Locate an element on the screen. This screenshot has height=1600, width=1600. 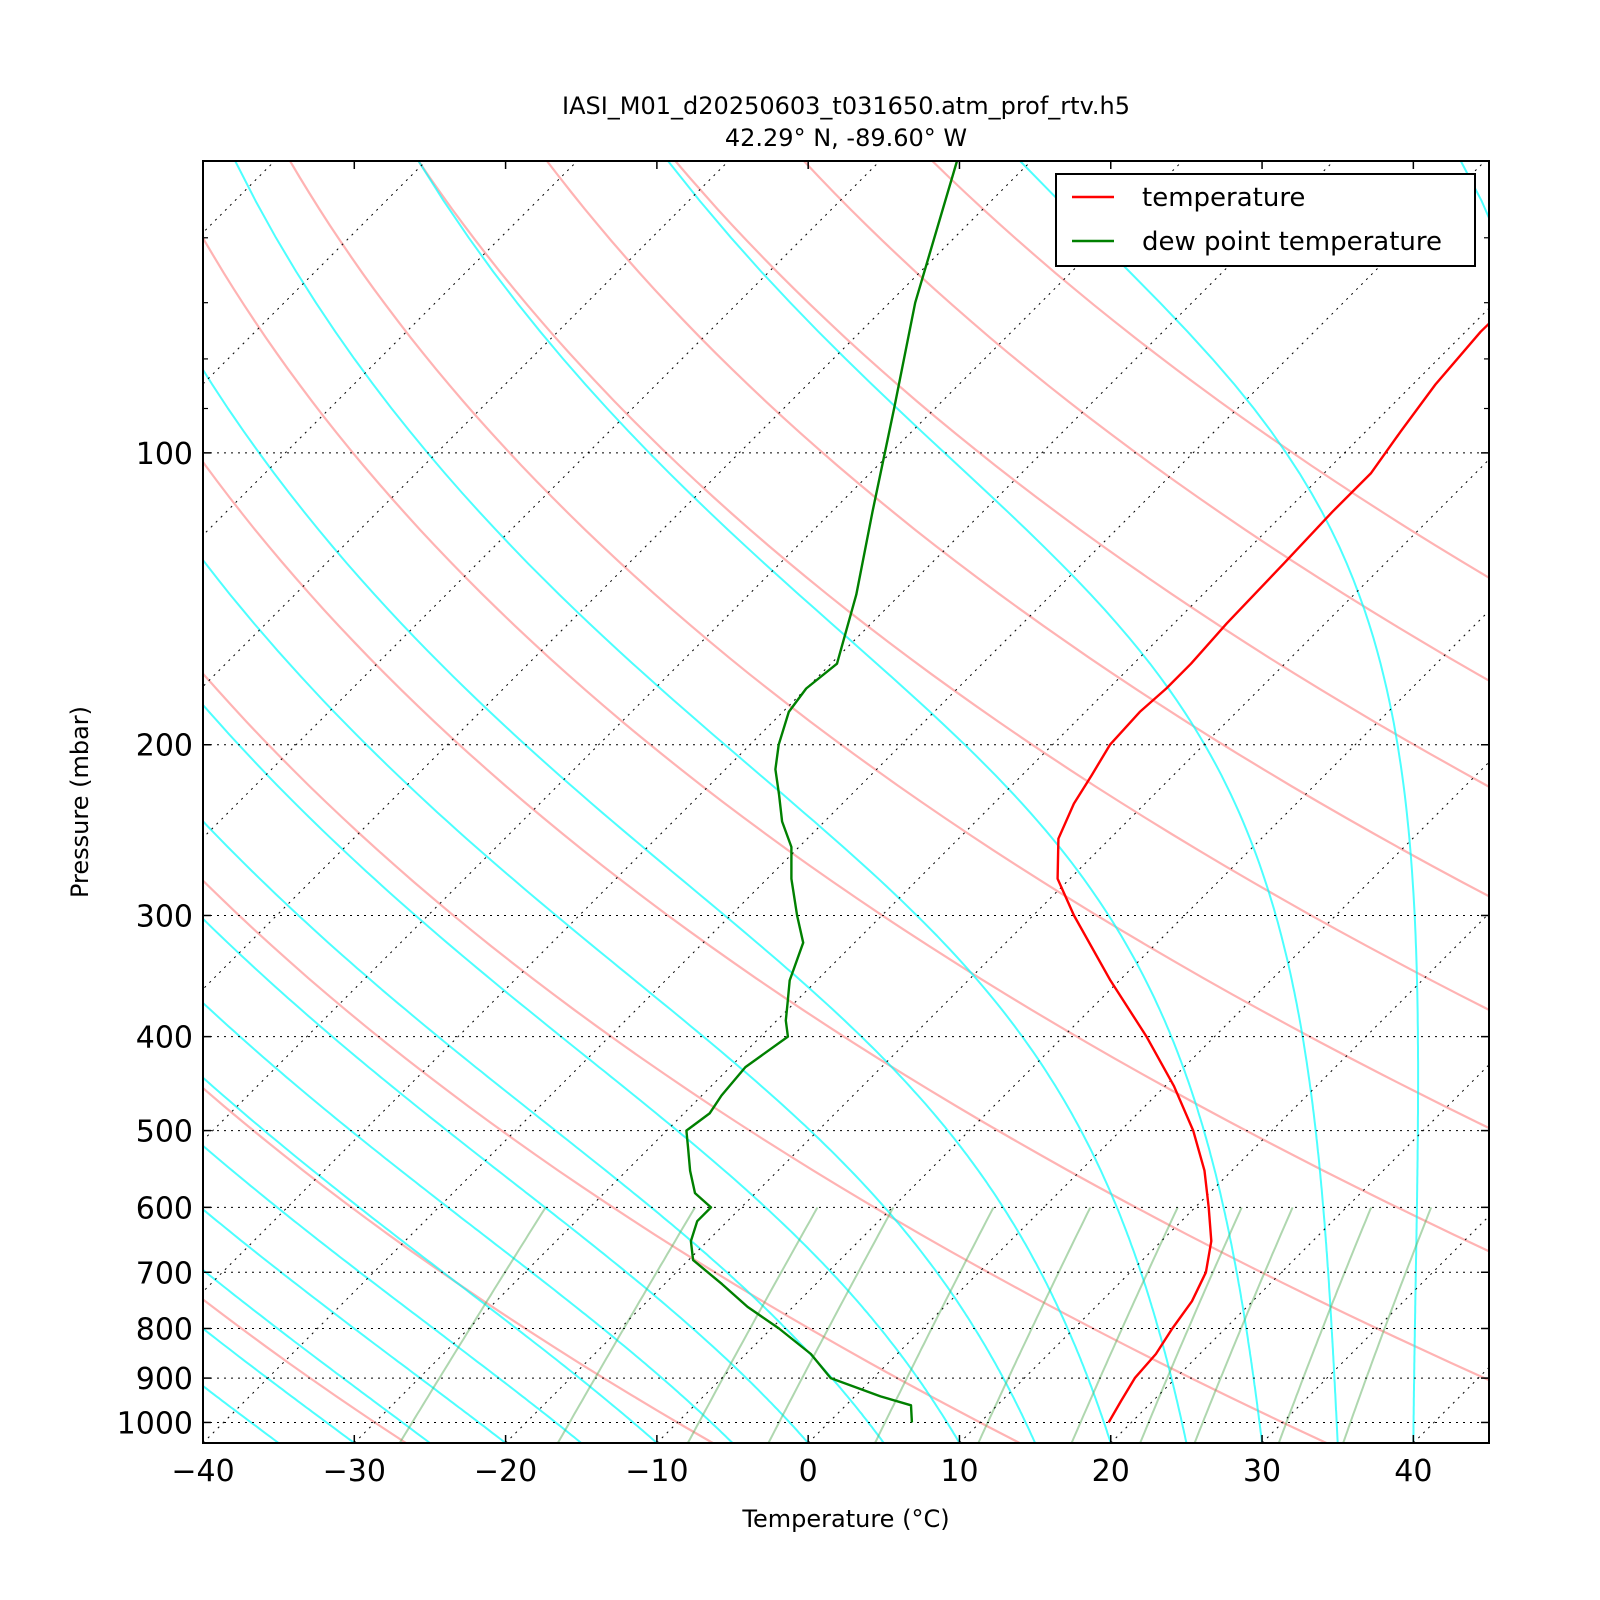
y-tick-label: 700 is located at coordinates (164, 1273).